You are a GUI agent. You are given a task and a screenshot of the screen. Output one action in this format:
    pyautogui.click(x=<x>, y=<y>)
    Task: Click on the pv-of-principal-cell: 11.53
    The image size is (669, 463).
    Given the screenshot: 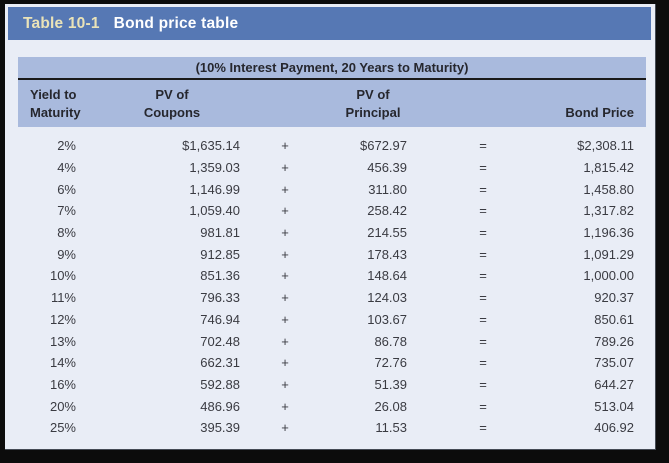 What is the action you would take?
    pyautogui.click(x=391, y=428)
    